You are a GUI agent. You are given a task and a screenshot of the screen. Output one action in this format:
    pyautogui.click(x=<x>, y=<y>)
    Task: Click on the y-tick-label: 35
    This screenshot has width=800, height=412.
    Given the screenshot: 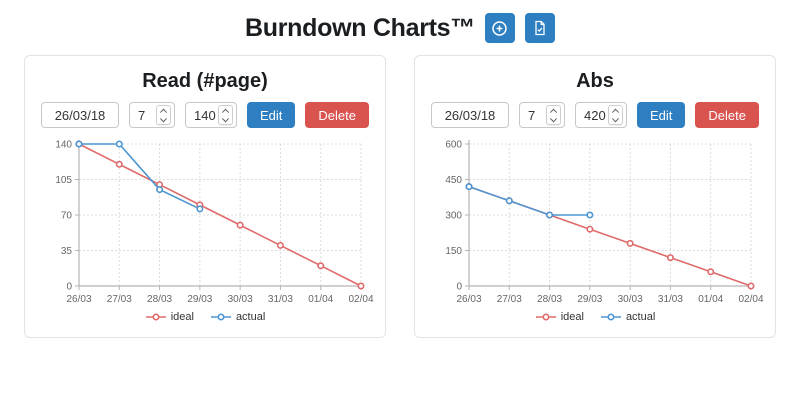 What is the action you would take?
    pyautogui.click(x=67, y=251)
    